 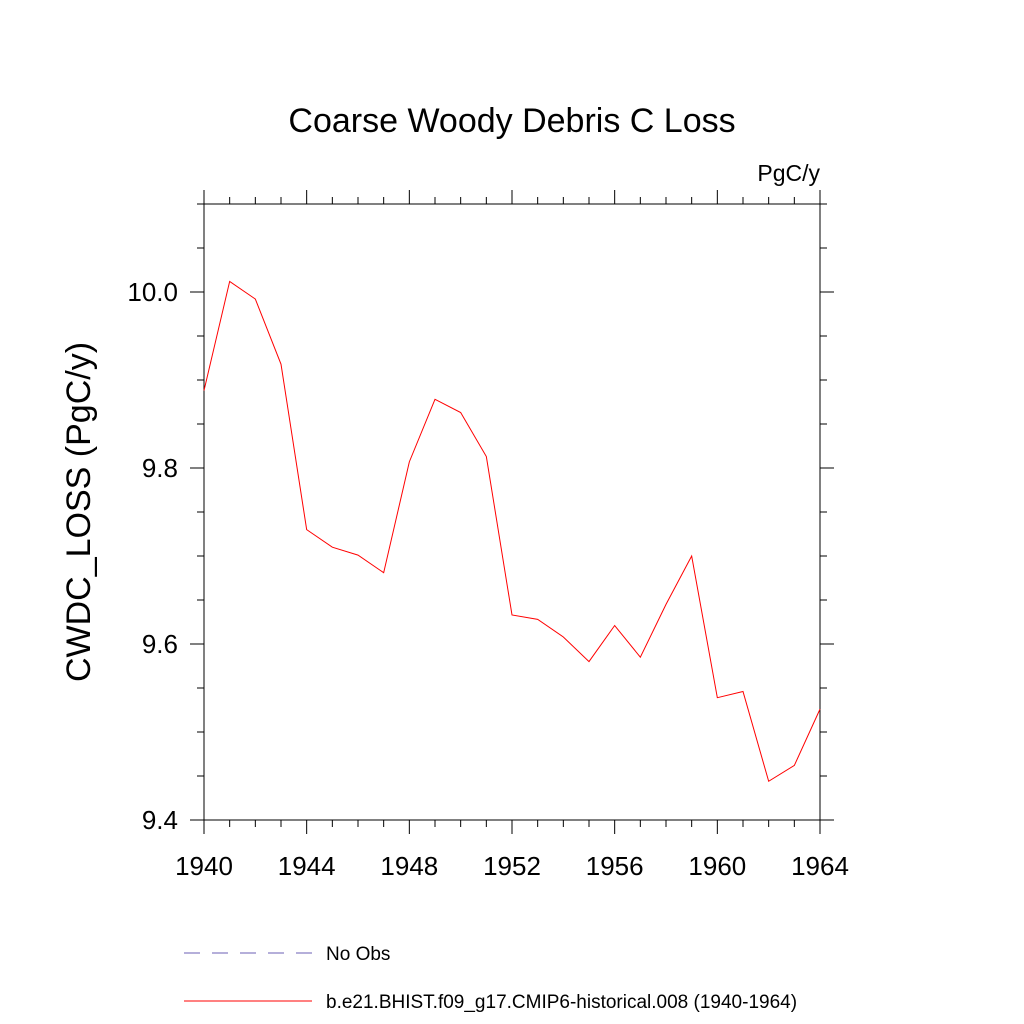 What do you see at coordinates (79, 512) in the screenshot?
I see `y-axis-label: CWDC_LOSS (PgC/y)` at bounding box center [79, 512].